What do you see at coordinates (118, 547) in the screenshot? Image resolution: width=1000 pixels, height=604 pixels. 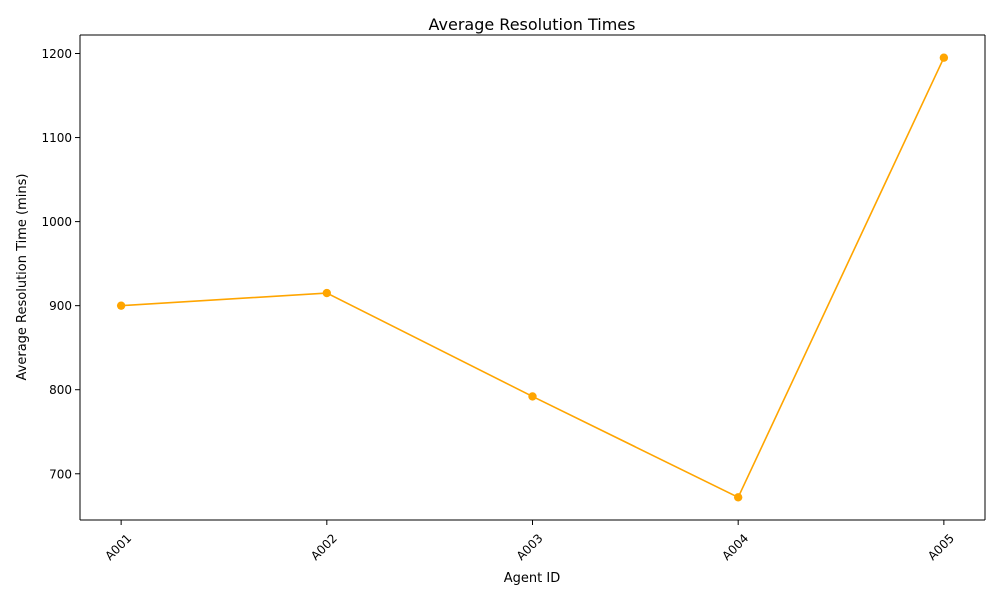 I see `x-tick-label: A001` at bounding box center [118, 547].